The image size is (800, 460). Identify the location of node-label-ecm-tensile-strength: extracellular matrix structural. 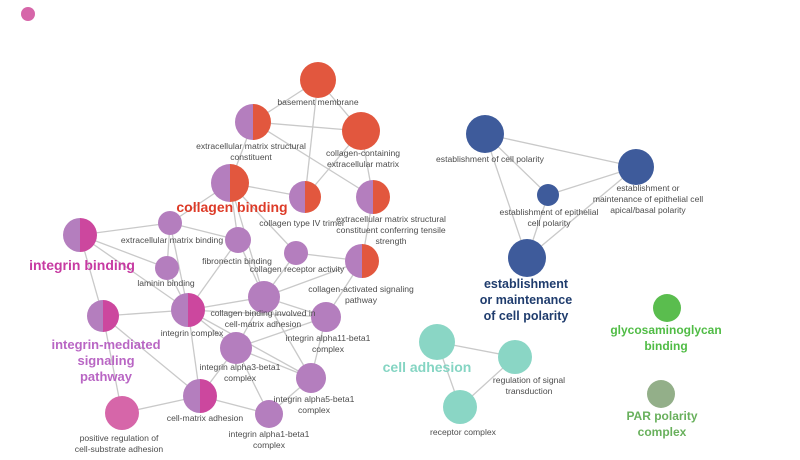
(391, 219).